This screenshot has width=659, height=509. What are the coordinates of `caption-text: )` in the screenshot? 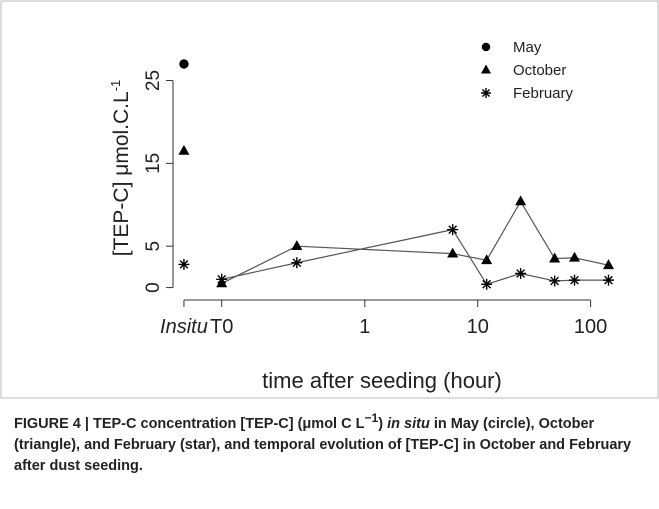 It's located at (383, 423).